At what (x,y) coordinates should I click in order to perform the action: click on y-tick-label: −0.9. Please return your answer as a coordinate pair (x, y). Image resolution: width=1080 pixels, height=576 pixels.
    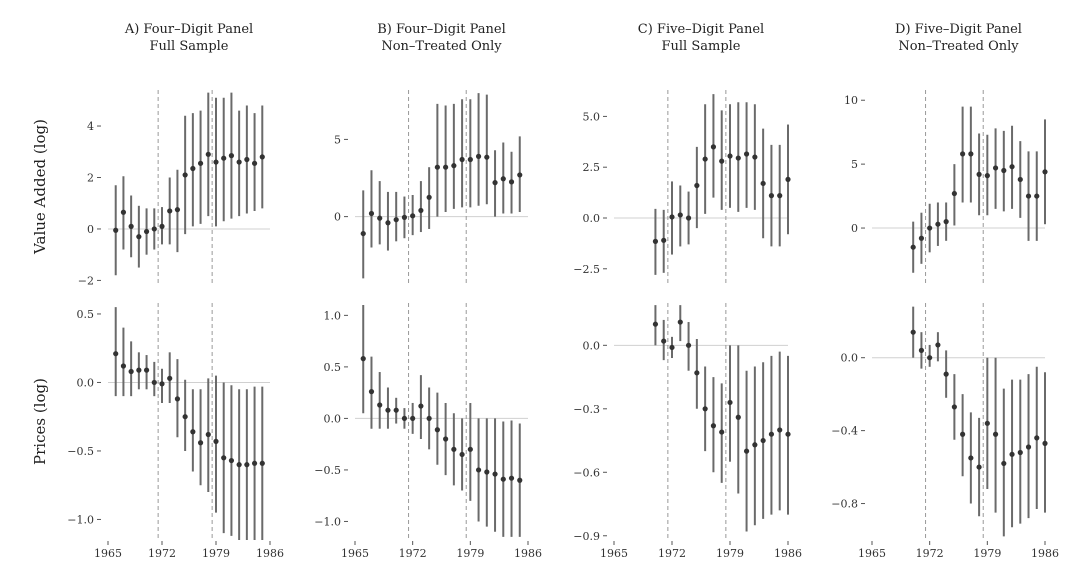
    Looking at the image, I should click on (586, 536).